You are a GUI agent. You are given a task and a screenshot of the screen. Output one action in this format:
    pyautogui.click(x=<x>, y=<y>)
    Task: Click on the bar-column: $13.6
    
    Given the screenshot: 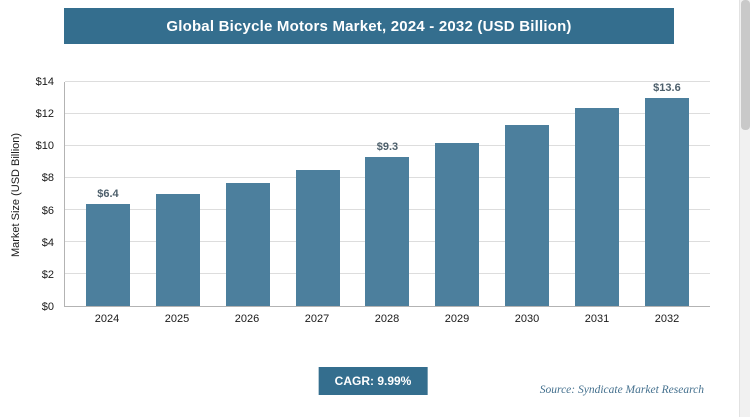 What is the action you would take?
    pyautogui.click(x=666, y=194)
    